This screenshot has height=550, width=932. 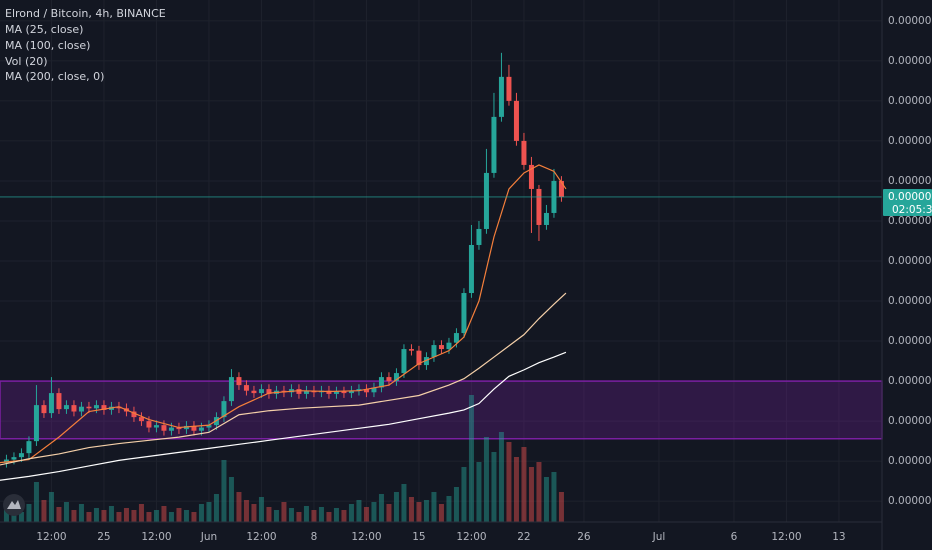 I want to click on y-tick-label: 0.00000070, so click(x=910, y=61).